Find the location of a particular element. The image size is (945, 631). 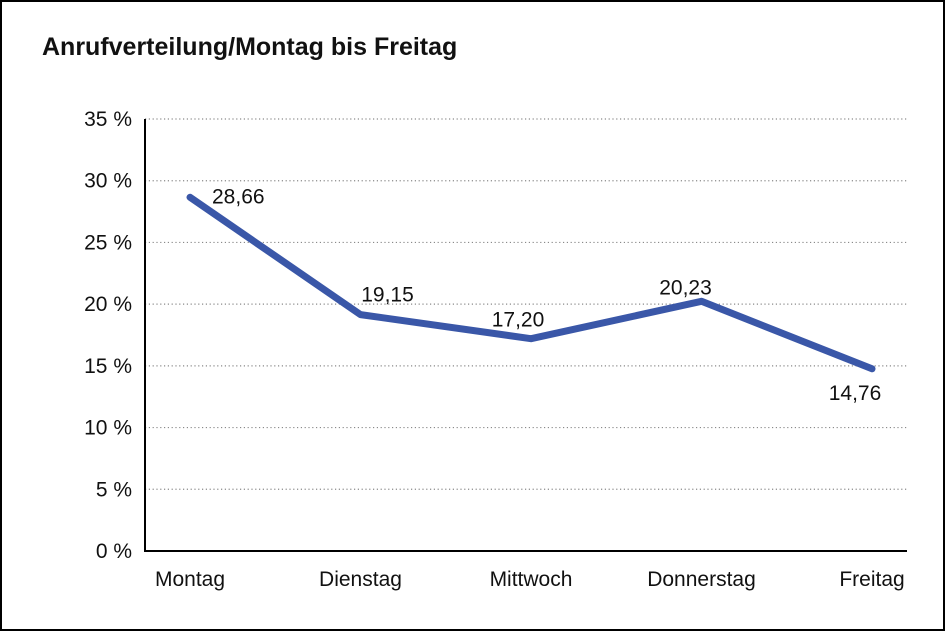

x-category-label: Montag is located at coordinates (190, 579).